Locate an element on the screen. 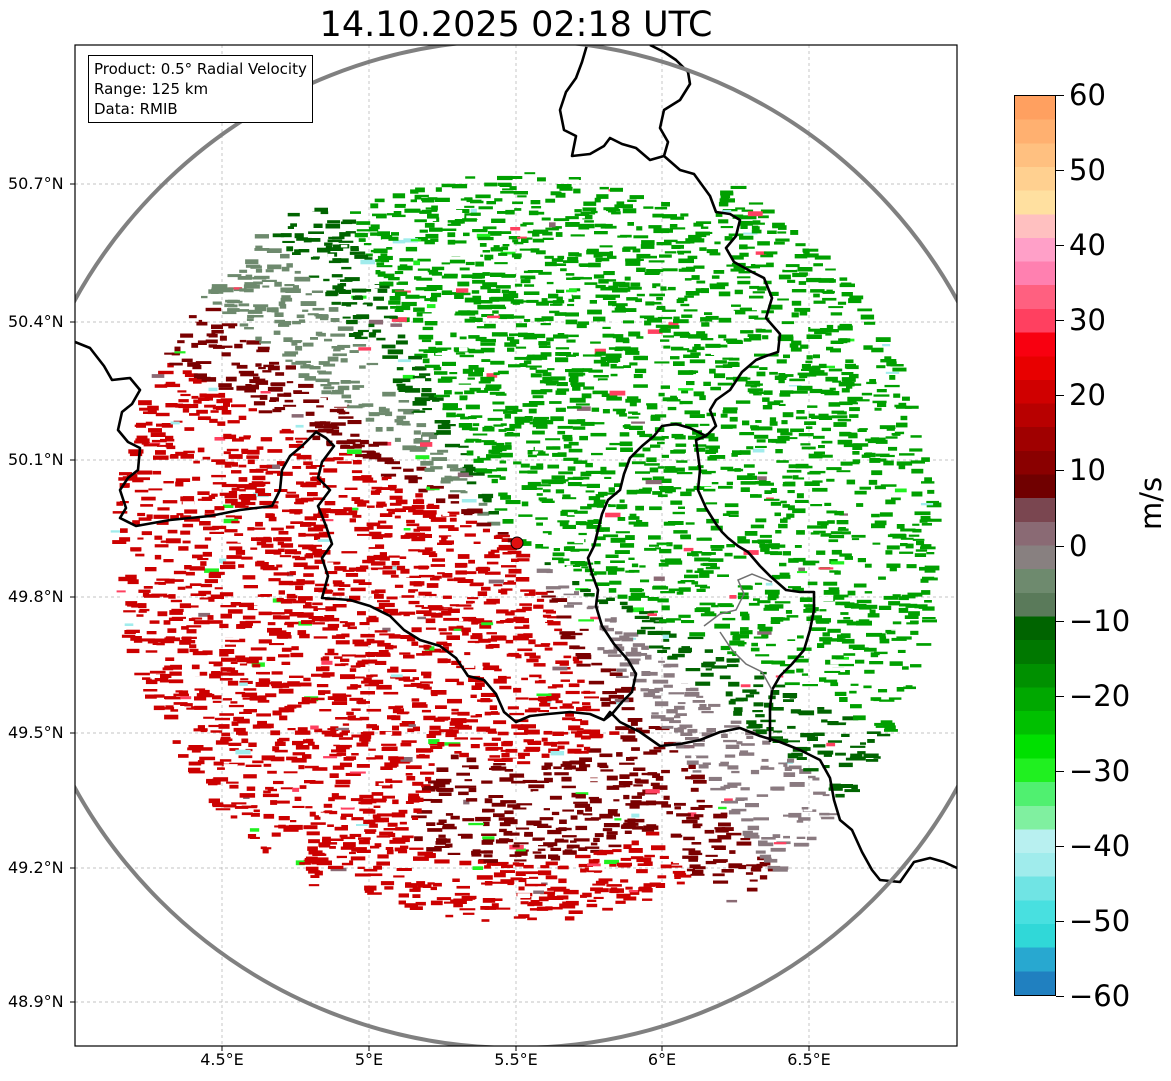  lat-tick-label: 50.1°N is located at coordinates (36, 459).